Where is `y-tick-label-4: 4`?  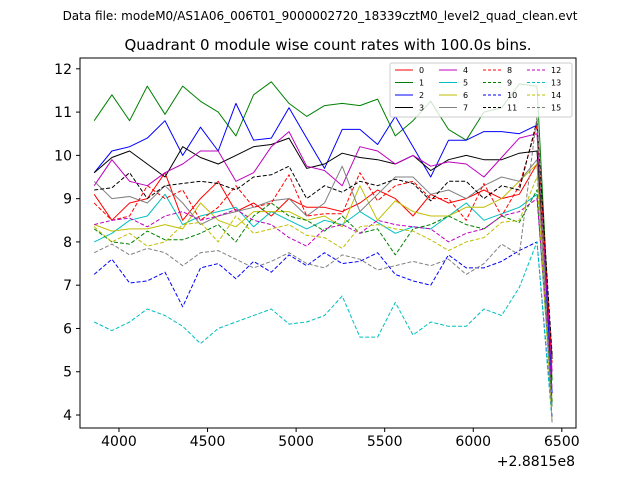
y-tick-label-4: 4 is located at coordinates (67, 416).